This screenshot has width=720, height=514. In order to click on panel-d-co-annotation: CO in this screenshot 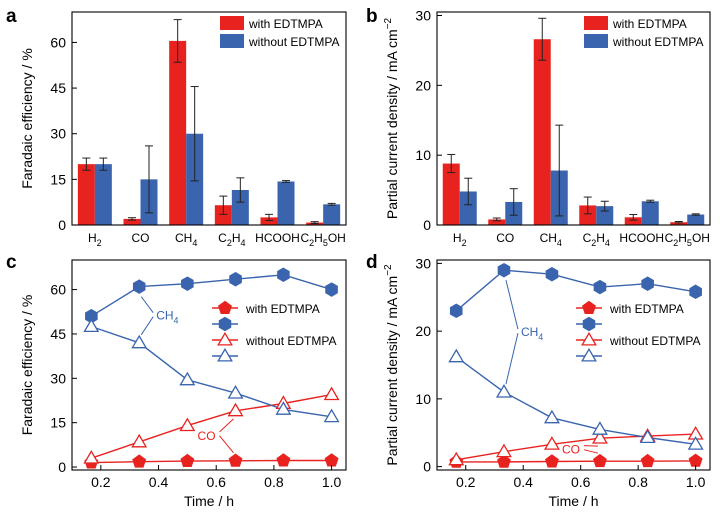, I will do `click(571, 450)`.